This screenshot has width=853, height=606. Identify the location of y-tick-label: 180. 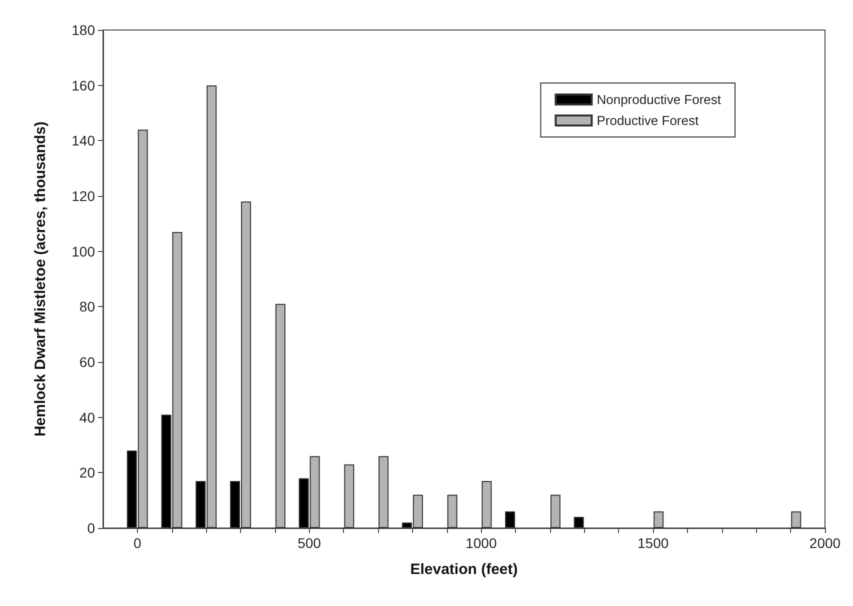
(84, 30).